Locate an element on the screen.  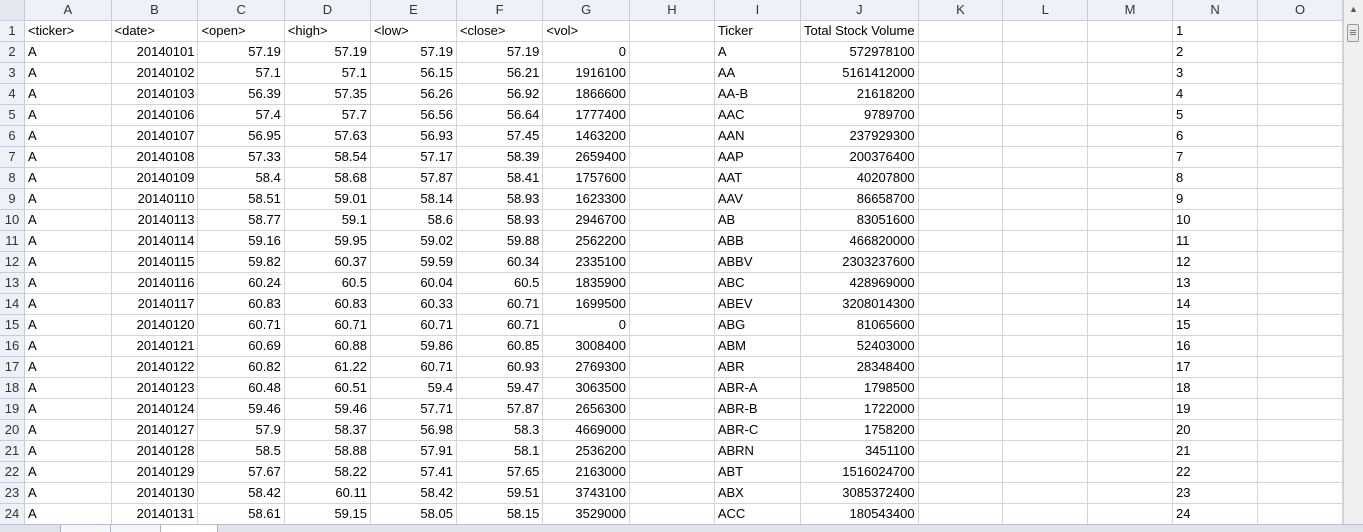
cell-g: 2656300 is located at coordinates (586, 409).